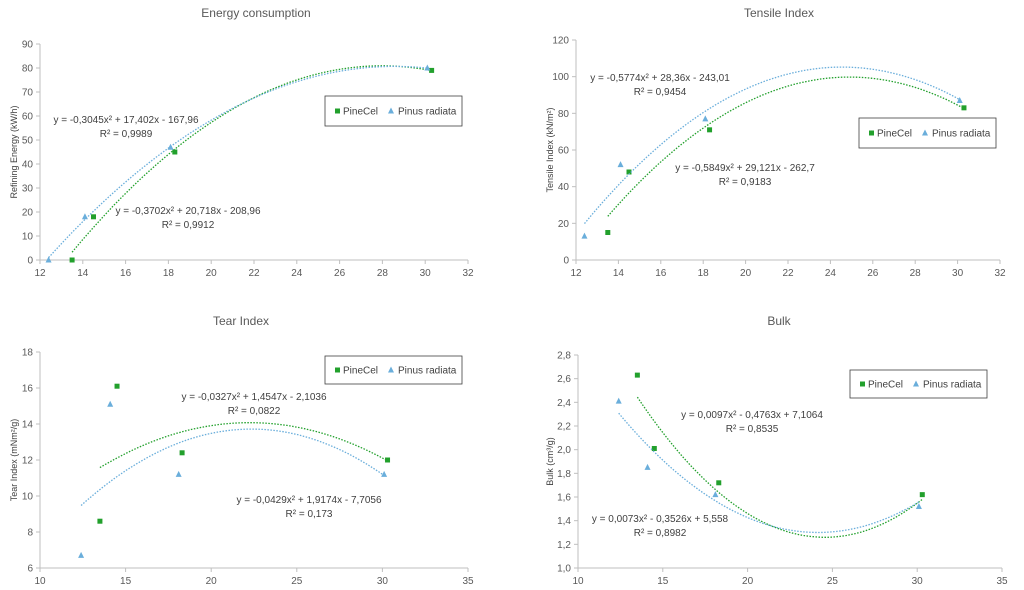 Image resolution: width=1024 pixels, height=590 pixels. What do you see at coordinates (28, 189) in the screenshot?
I see `y-tick-label: 30` at bounding box center [28, 189].